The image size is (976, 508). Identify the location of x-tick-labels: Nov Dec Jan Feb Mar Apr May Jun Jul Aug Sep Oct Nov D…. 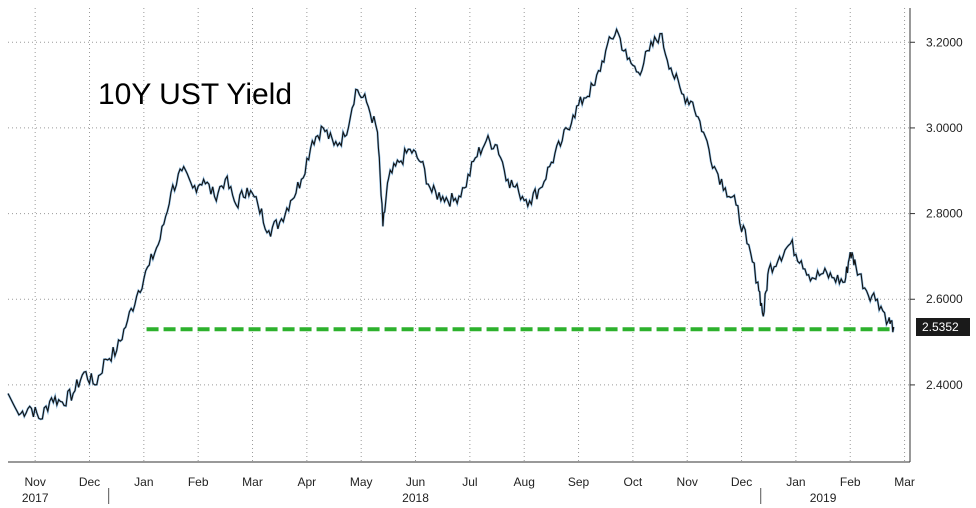
(468, 490).